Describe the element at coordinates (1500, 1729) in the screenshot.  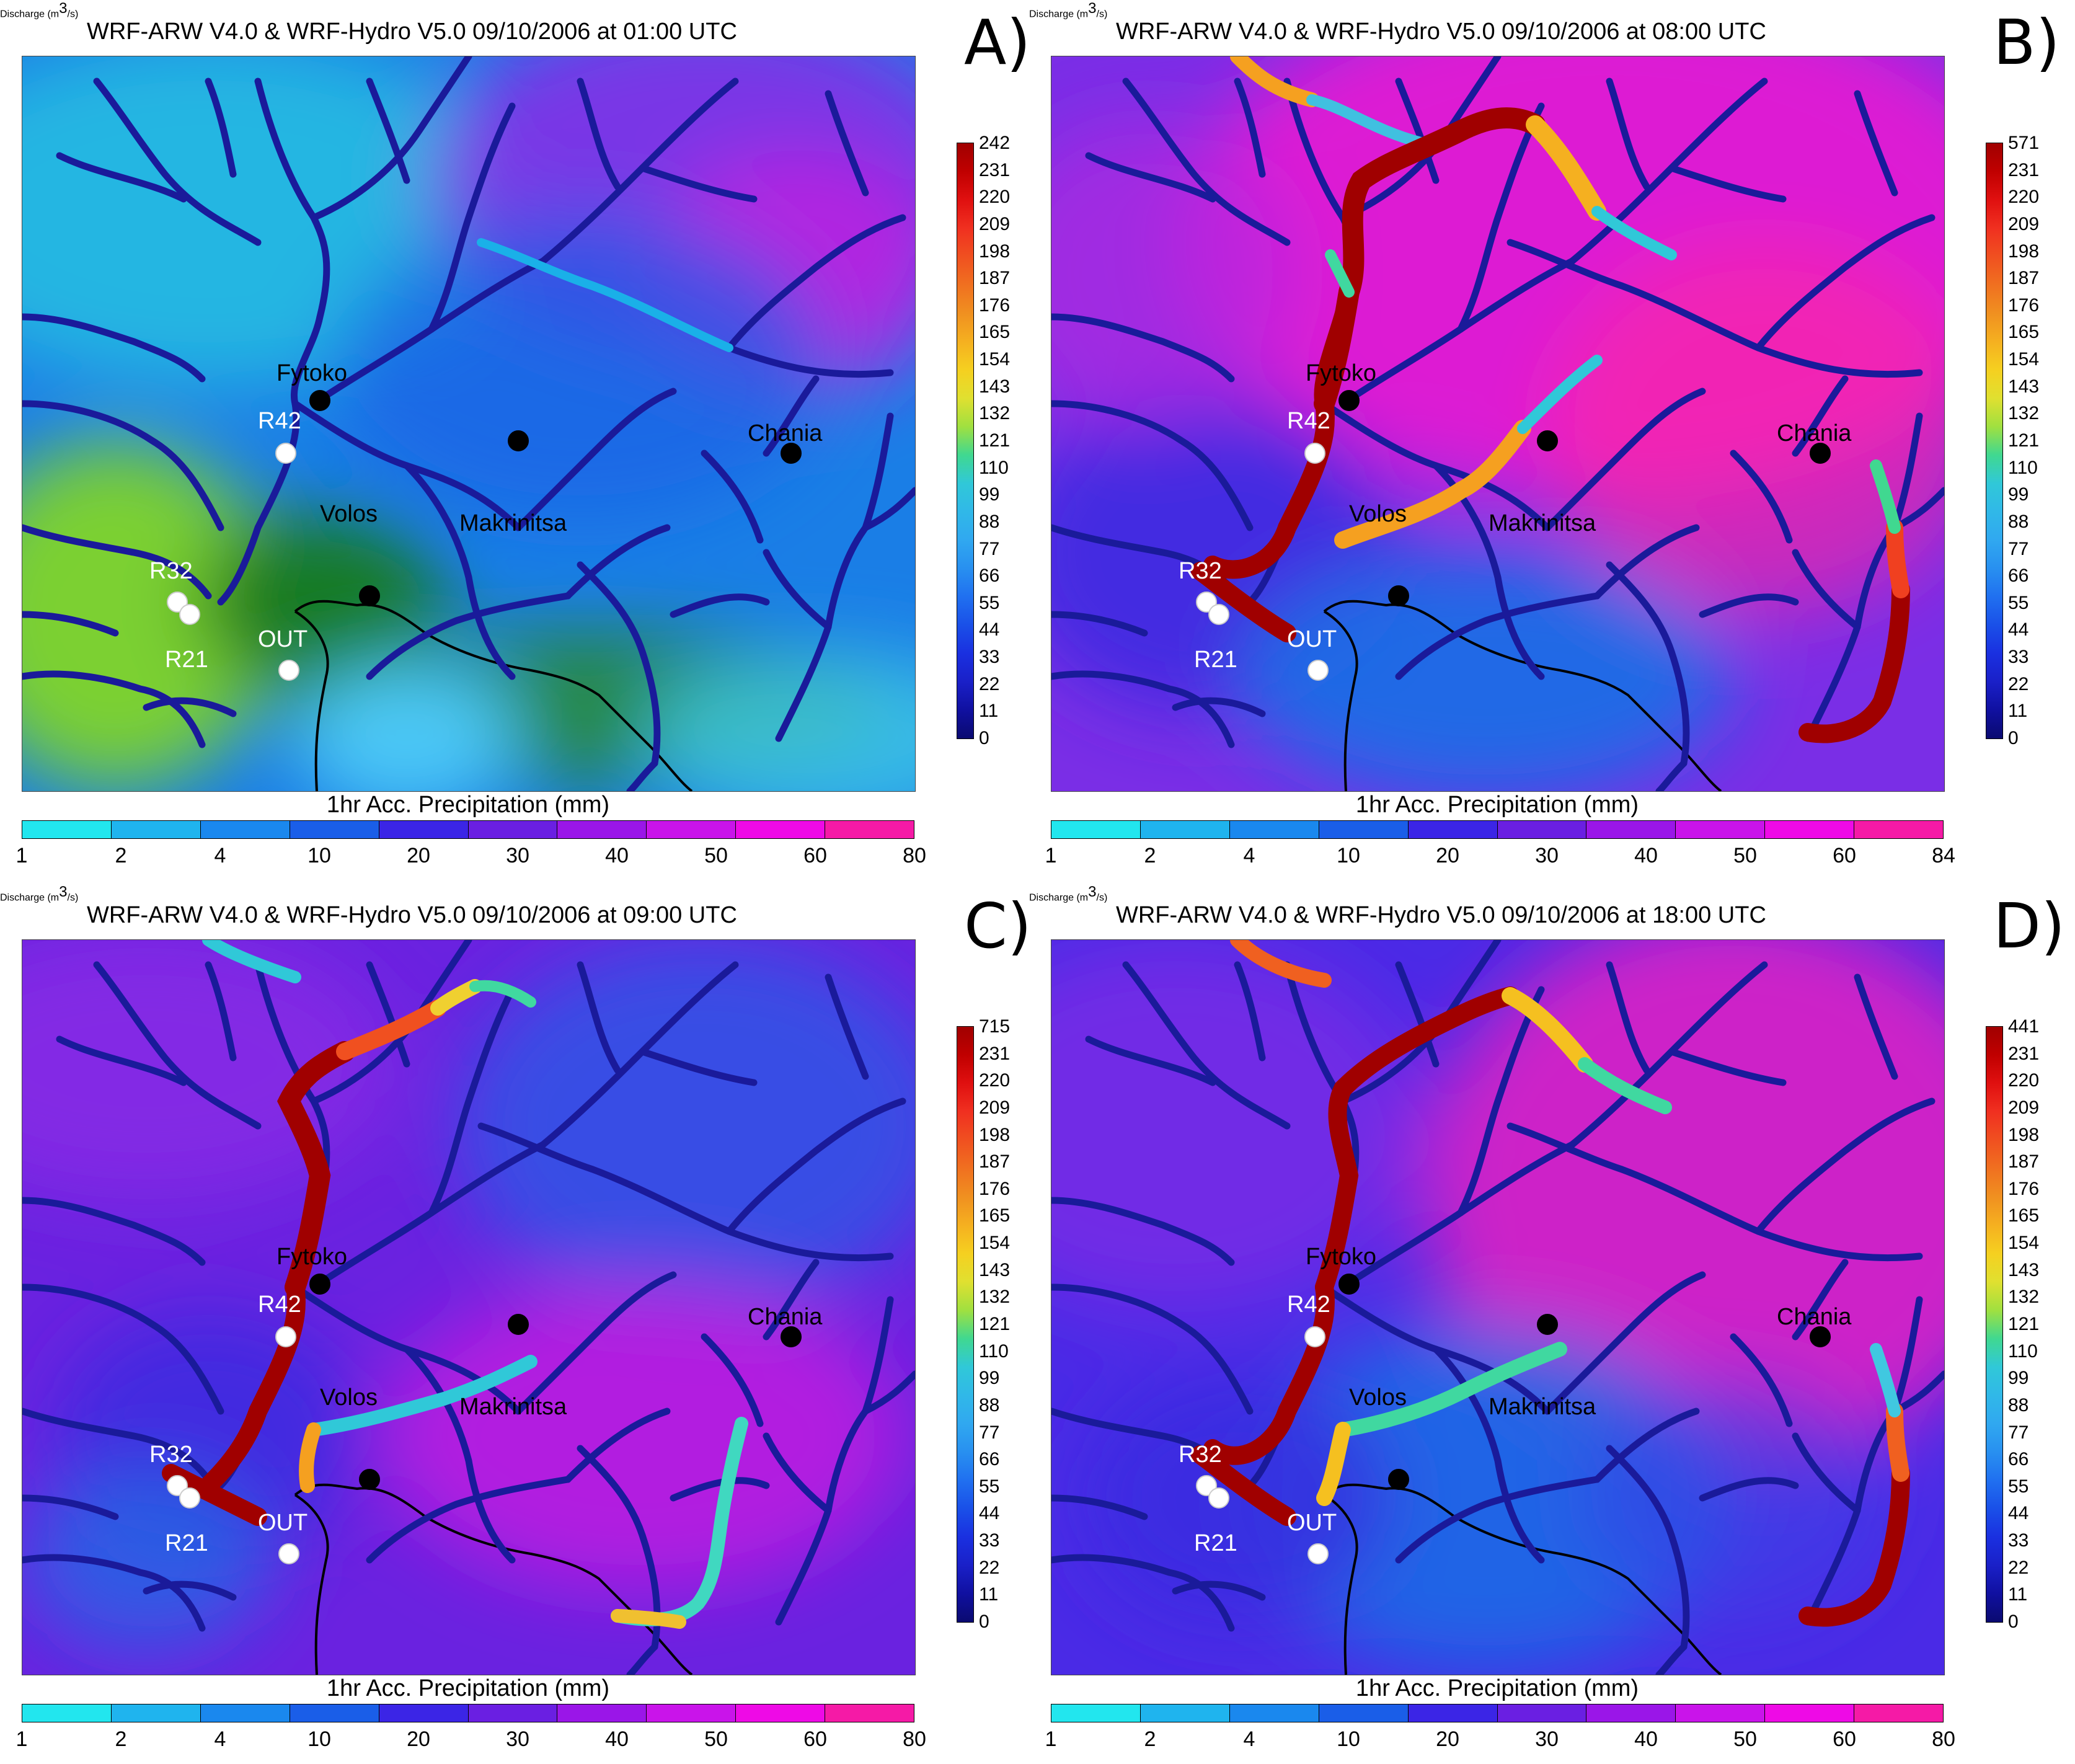
I see `precip-colorbar: 1 2 4 10 20 30 40 50 60 80` at that location.